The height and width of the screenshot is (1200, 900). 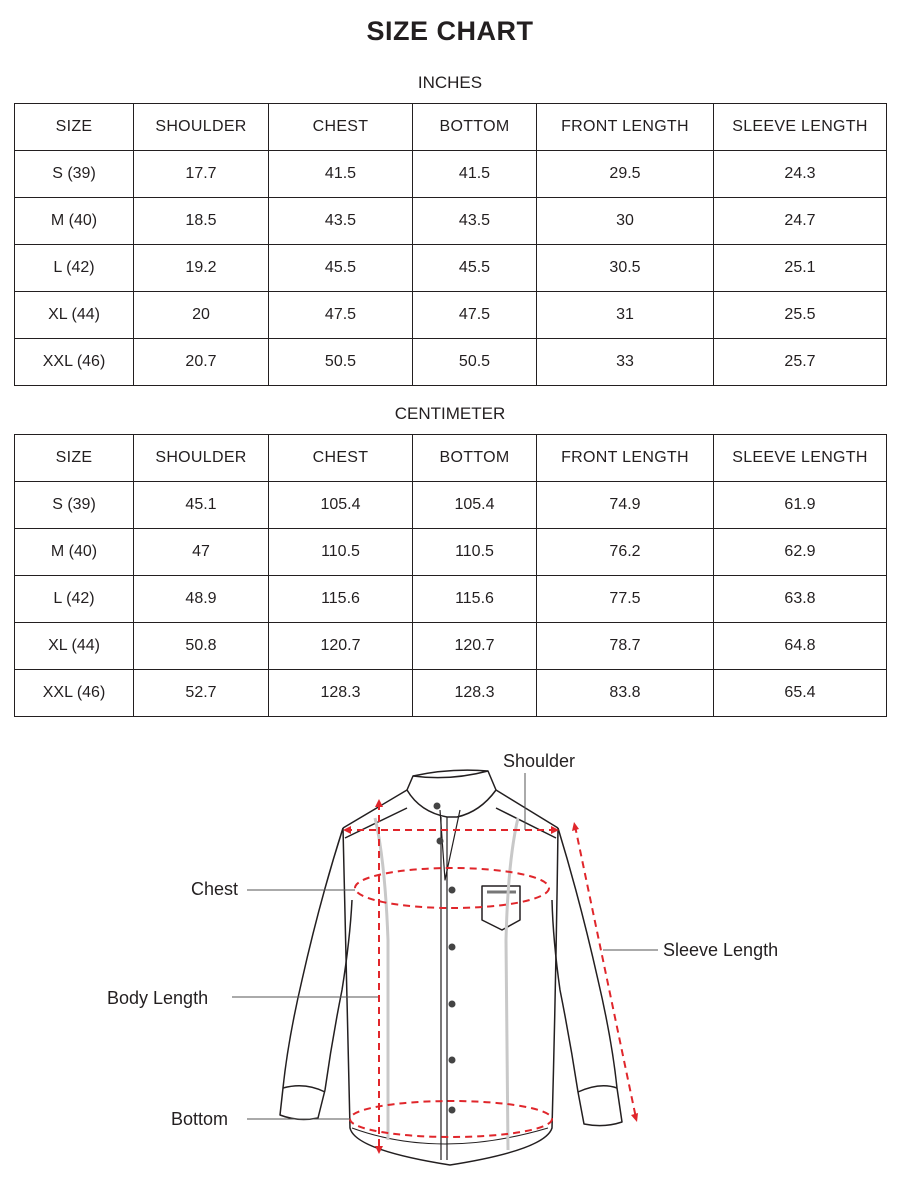 What do you see at coordinates (625, 268) in the screenshot?
I see `value-cell: 30.5` at bounding box center [625, 268].